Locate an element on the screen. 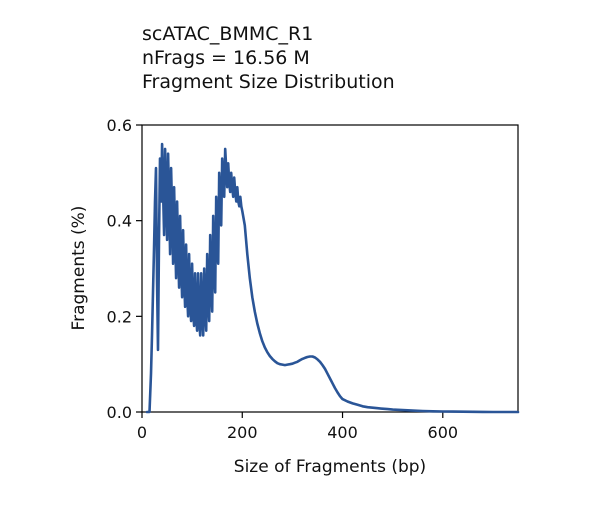  y-tick-label: 0.2 is located at coordinates (119, 316).